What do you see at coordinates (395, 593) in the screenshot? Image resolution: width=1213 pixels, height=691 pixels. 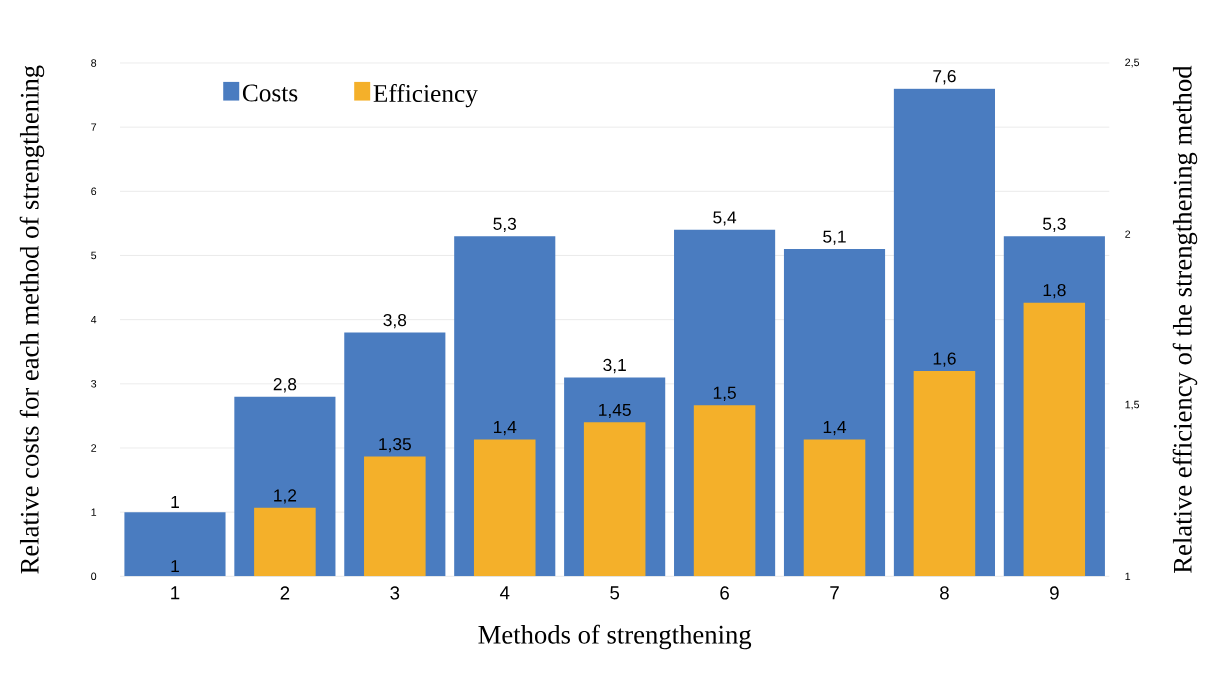 I see `x-tick-label: 3` at bounding box center [395, 593].